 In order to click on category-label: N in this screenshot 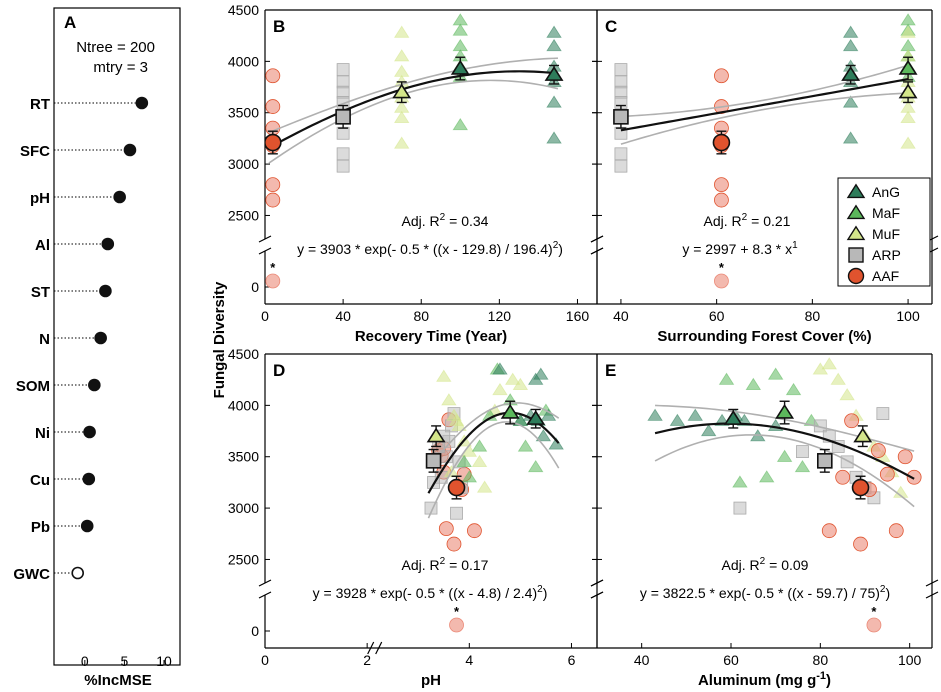, I will do `click(44, 339)`.